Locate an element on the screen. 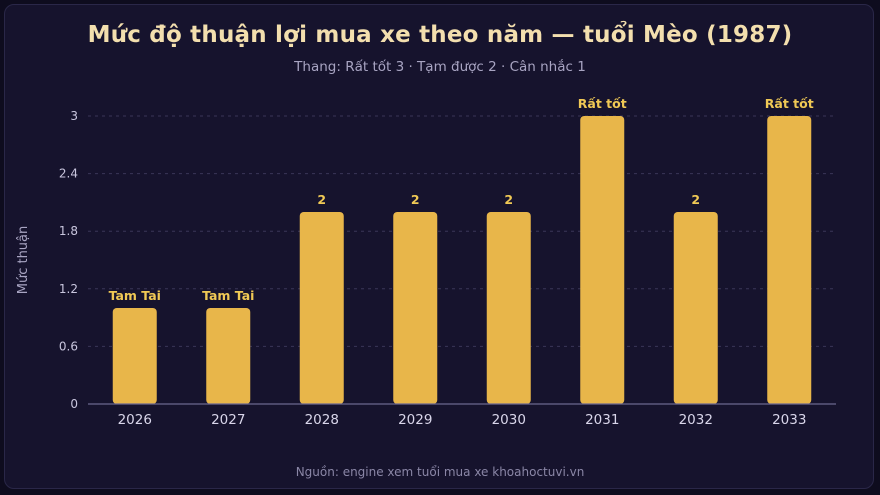  x-tick-label: 2033 is located at coordinates (789, 420).